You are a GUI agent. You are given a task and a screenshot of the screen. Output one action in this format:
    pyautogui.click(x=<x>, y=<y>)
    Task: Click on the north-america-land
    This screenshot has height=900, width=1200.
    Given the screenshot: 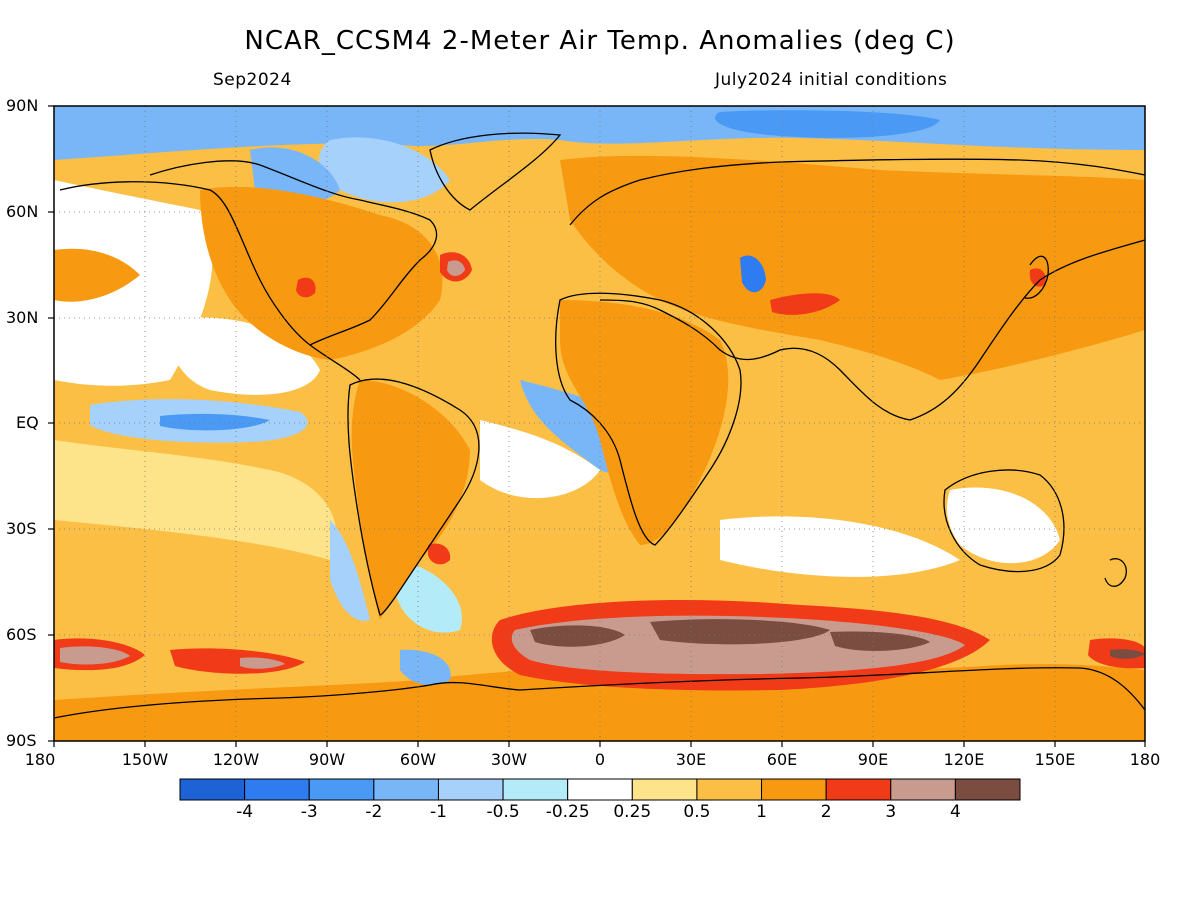 What is the action you would take?
    pyautogui.click(x=321, y=273)
    